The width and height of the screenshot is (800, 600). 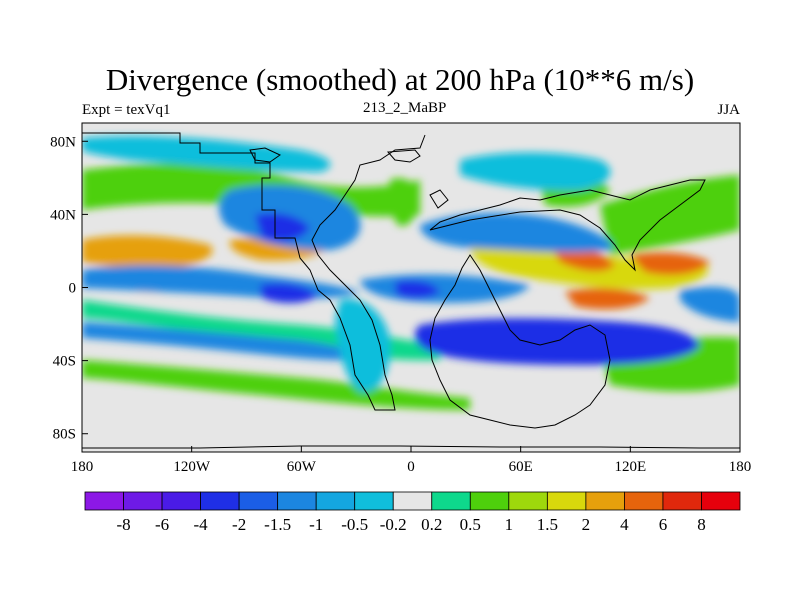 I want to click on positive-band-east-asia, so click(x=670, y=215).